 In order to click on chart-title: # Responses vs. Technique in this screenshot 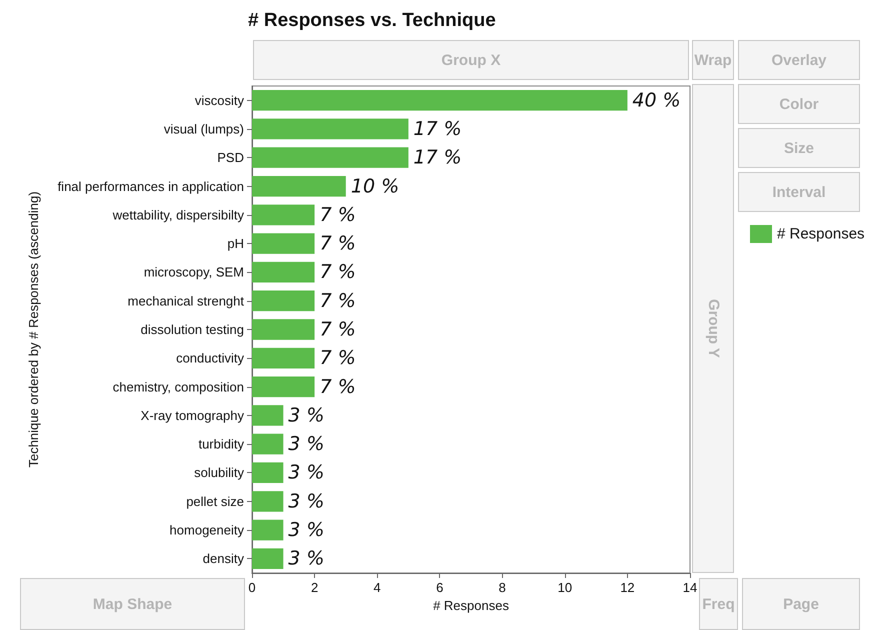, I will do `click(372, 21)`.